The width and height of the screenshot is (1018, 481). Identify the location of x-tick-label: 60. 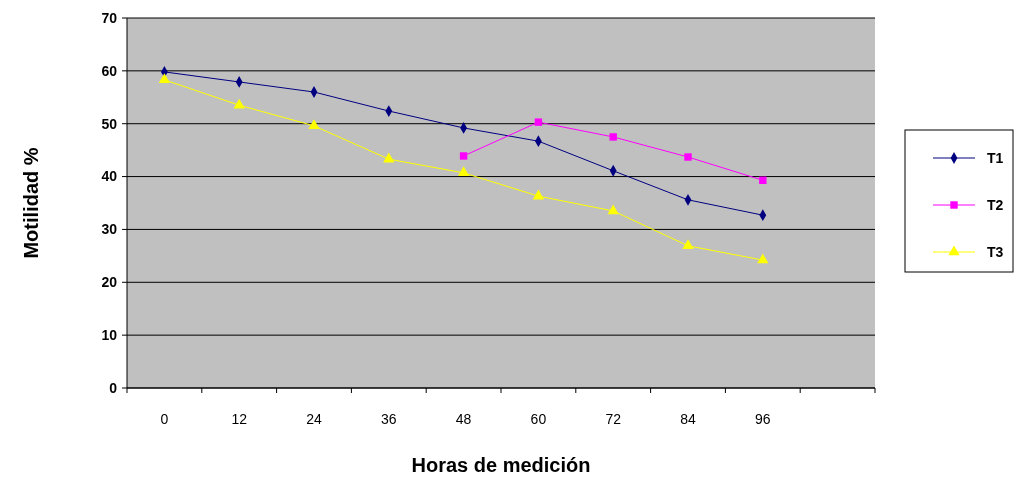
(538, 419).